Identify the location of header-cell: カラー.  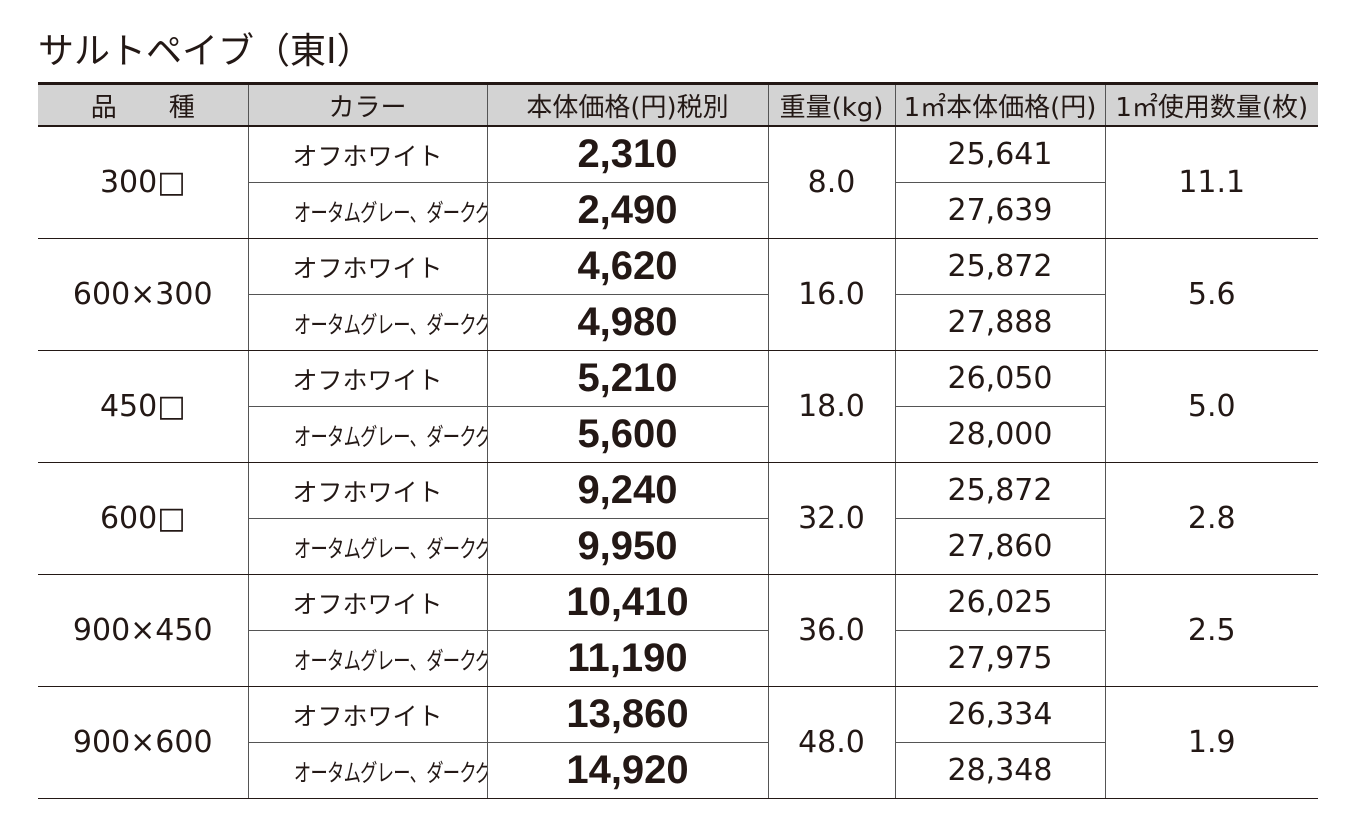
(367, 105).